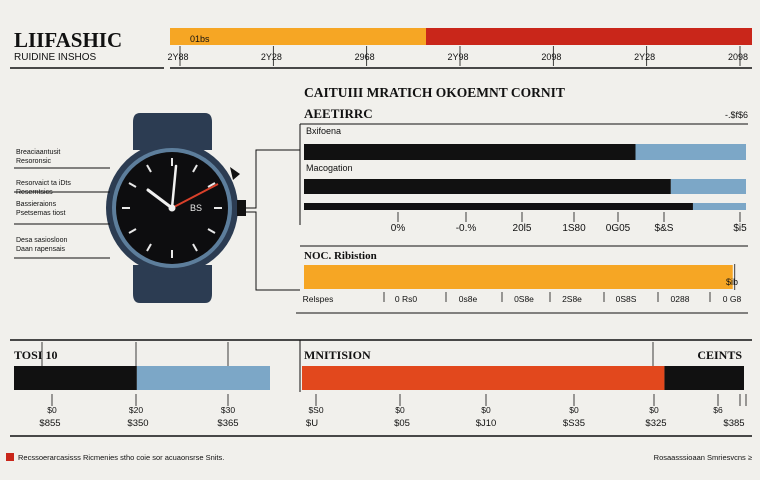  What do you see at coordinates (589, 36) in the screenshot?
I see `top-scale-red-segment` at bounding box center [589, 36].